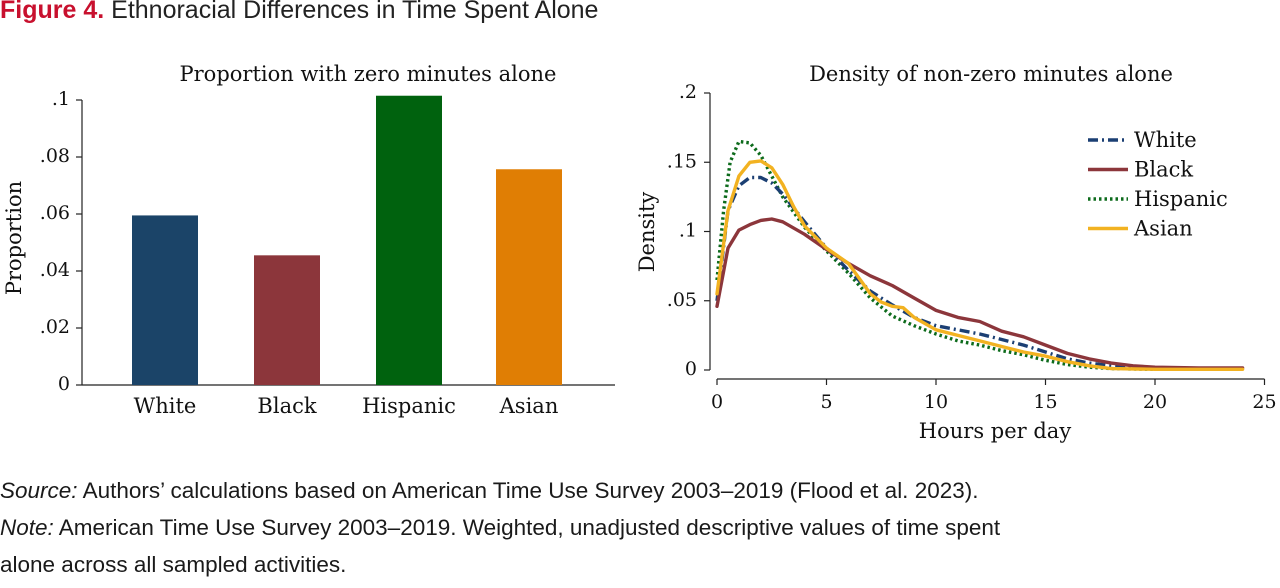 This screenshot has height=588, width=1280. What do you see at coordinates (529, 406) in the screenshot?
I see `bar-category-label: Asian` at bounding box center [529, 406].